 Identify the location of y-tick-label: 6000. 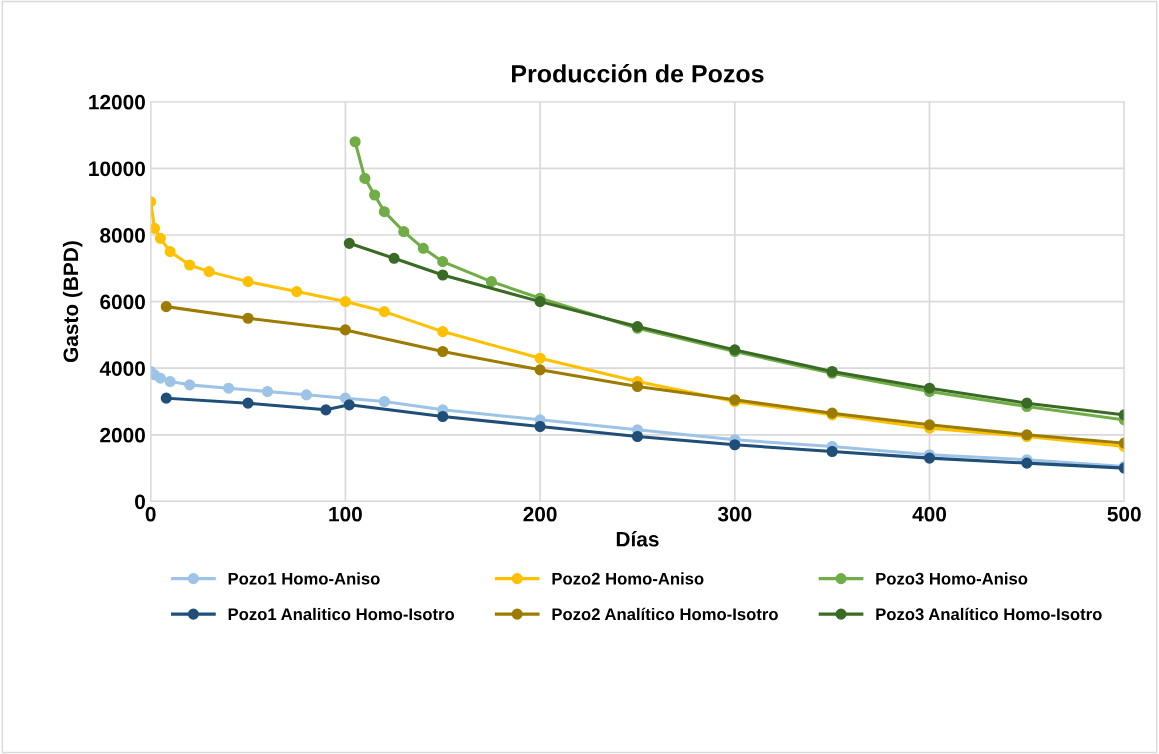
(122, 302).